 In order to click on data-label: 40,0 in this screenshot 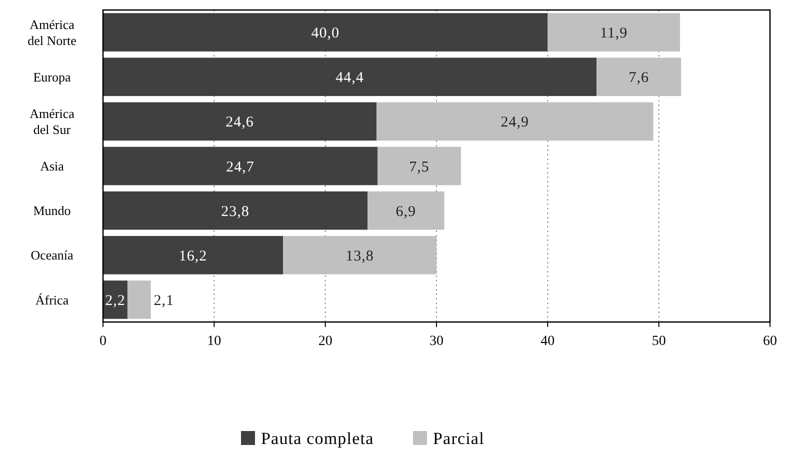, I will do `click(325, 34)`.